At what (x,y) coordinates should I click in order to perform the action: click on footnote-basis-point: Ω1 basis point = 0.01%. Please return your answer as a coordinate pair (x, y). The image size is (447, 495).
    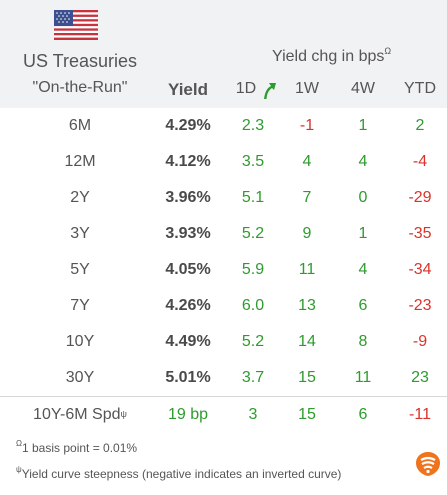
    Looking at the image, I should click on (77, 447).